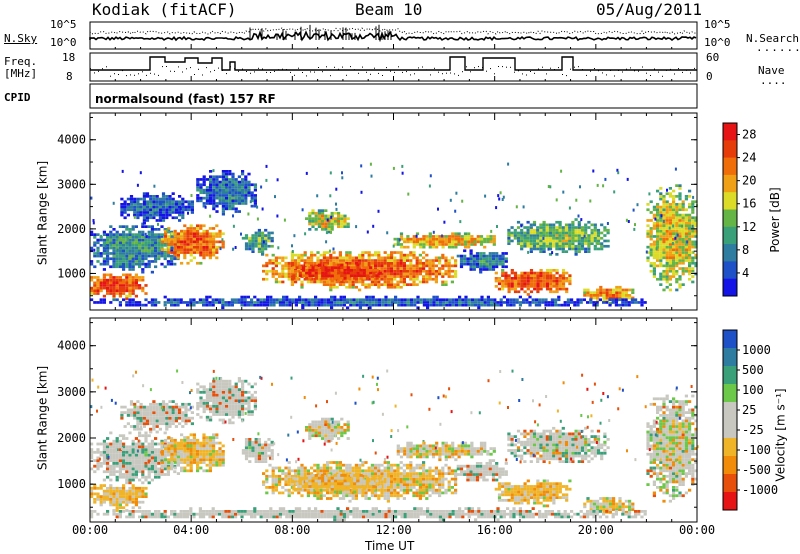  I want to click on noise-tick-left-high: 10^5, so click(63, 24).